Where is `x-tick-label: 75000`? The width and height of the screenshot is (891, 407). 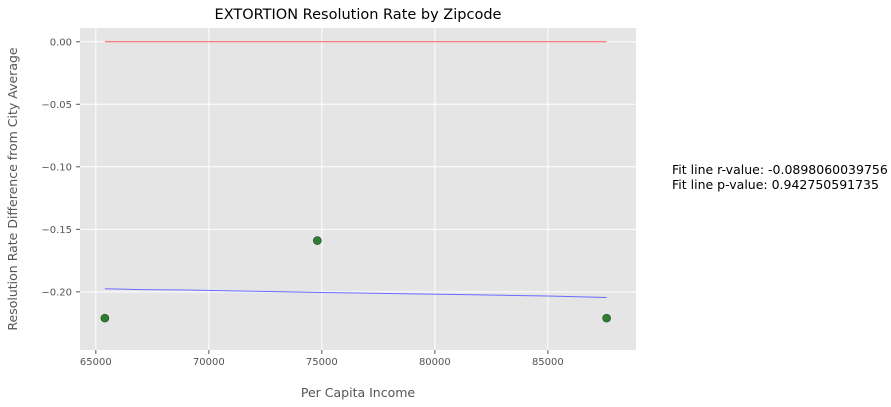 x-tick-label: 75000 is located at coordinates (322, 362).